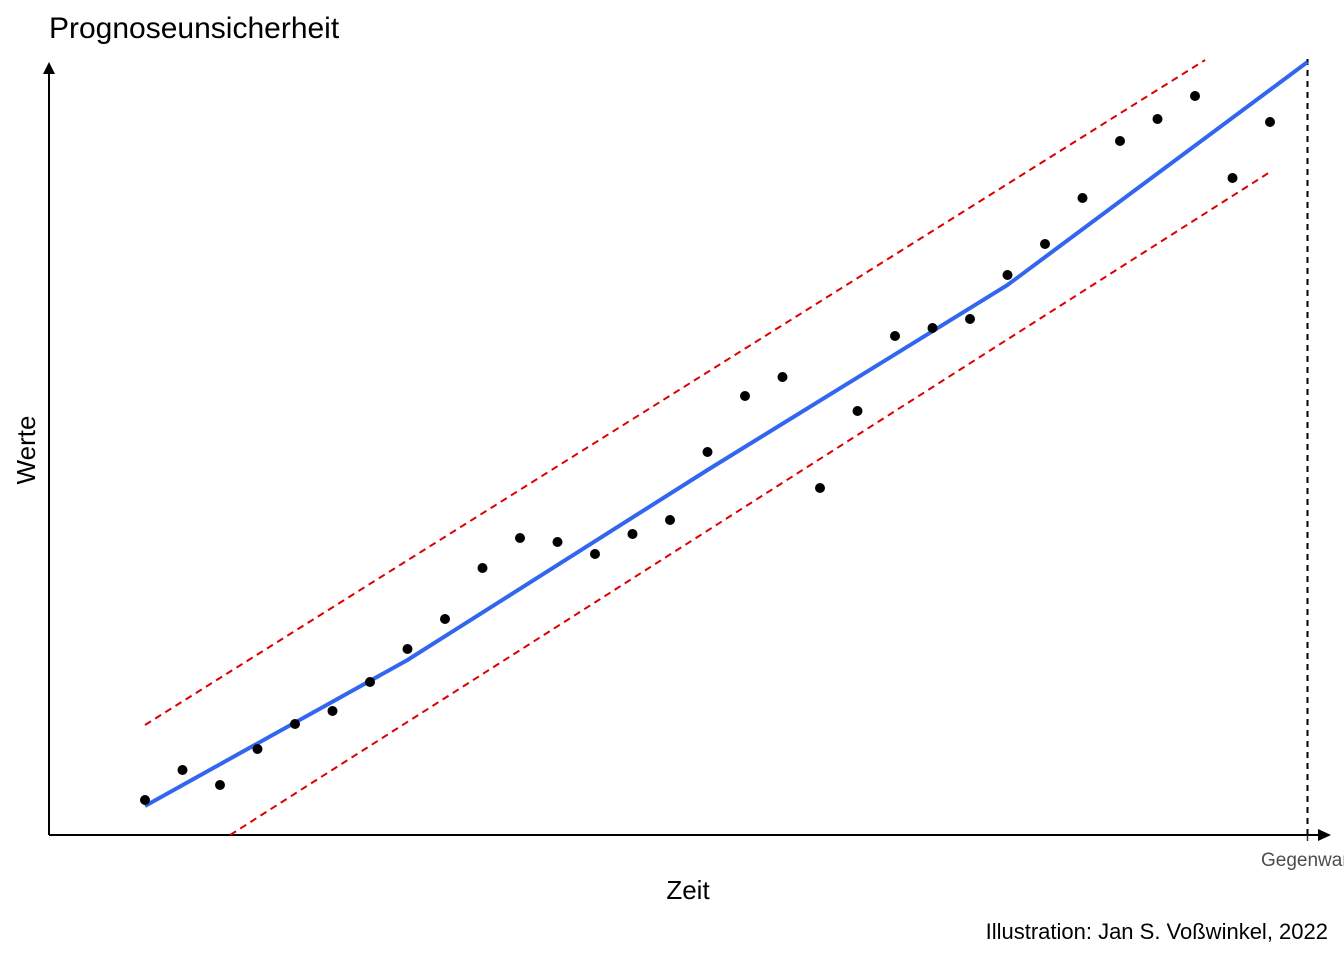 The image size is (1344, 960). Describe the element at coordinates (1324, 835) in the screenshot. I see `x-axis-arrow` at that location.